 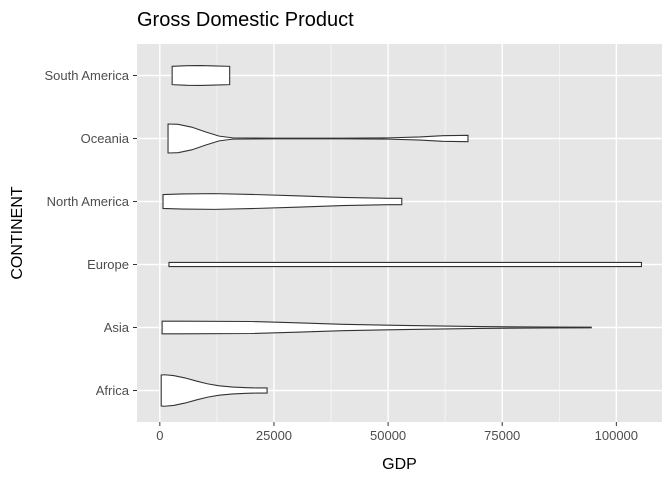 I want to click on x-tick-label: 25000, so click(x=274, y=435).